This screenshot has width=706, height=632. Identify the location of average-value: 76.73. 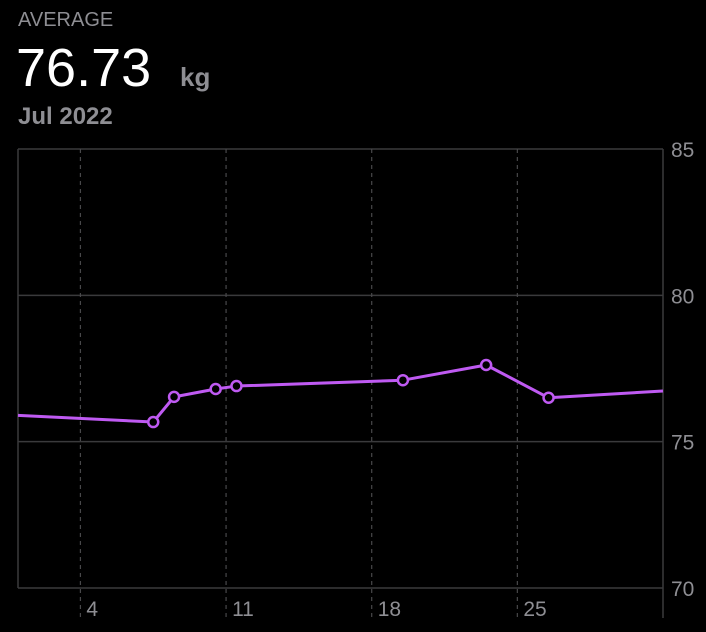
(83, 68).